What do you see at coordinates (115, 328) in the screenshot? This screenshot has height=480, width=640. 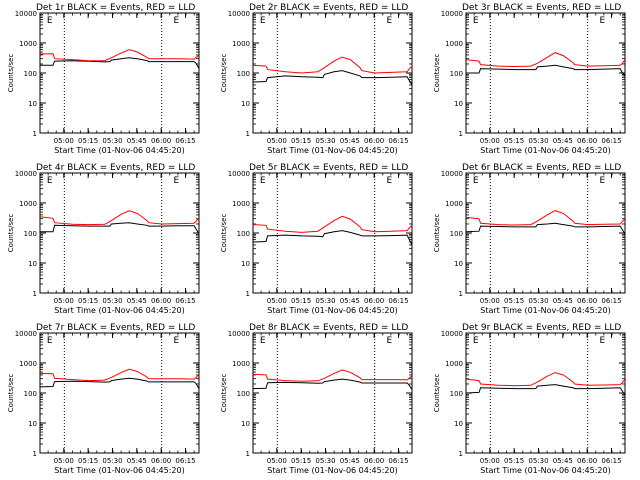 I see `panel-title: Det 7r BLACK = Events, RED = LLD` at bounding box center [115, 328].